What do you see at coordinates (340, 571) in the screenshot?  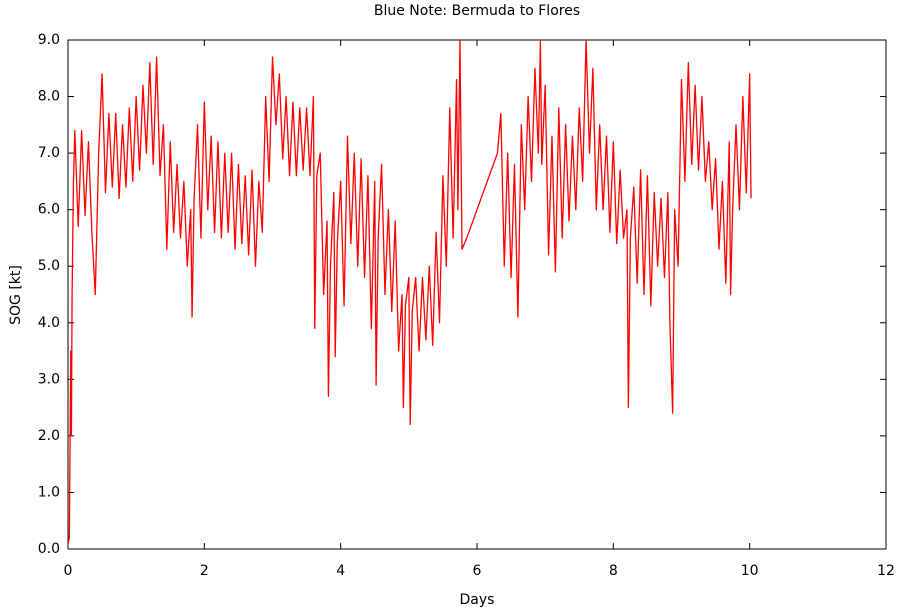 I see `x-tick-label: 4` at bounding box center [340, 571].